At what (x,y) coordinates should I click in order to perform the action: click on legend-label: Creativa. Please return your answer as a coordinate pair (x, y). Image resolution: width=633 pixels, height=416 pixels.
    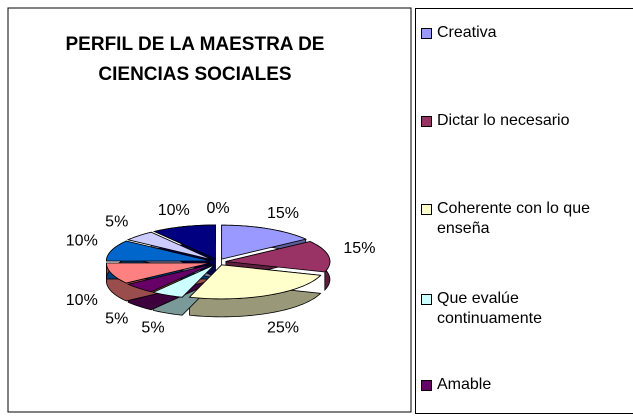
    Looking at the image, I should click on (467, 32).